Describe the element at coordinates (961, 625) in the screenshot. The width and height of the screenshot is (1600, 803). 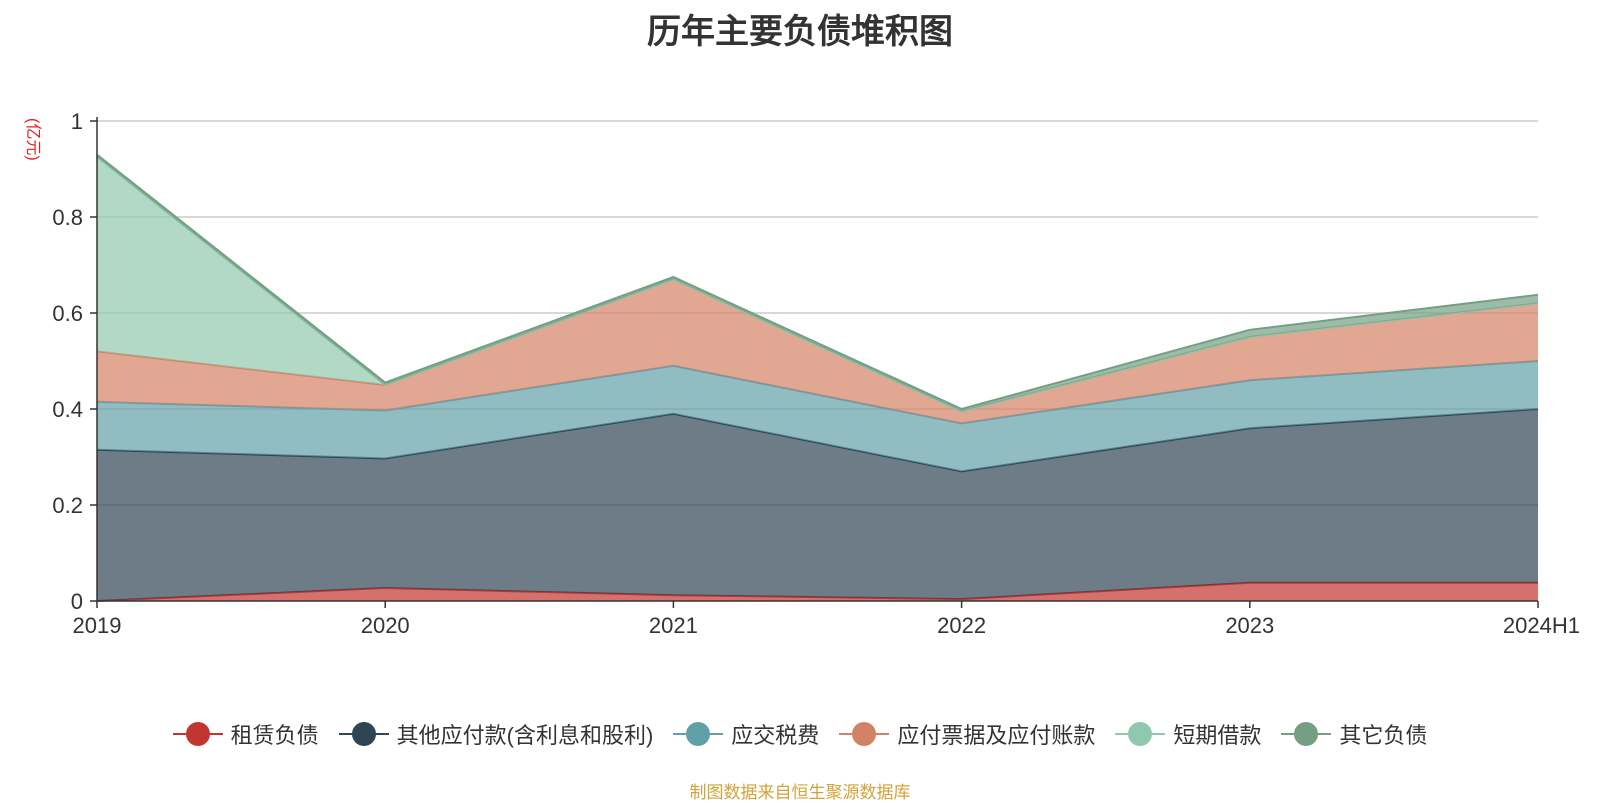
I see `x-tick-label: 2022` at that location.